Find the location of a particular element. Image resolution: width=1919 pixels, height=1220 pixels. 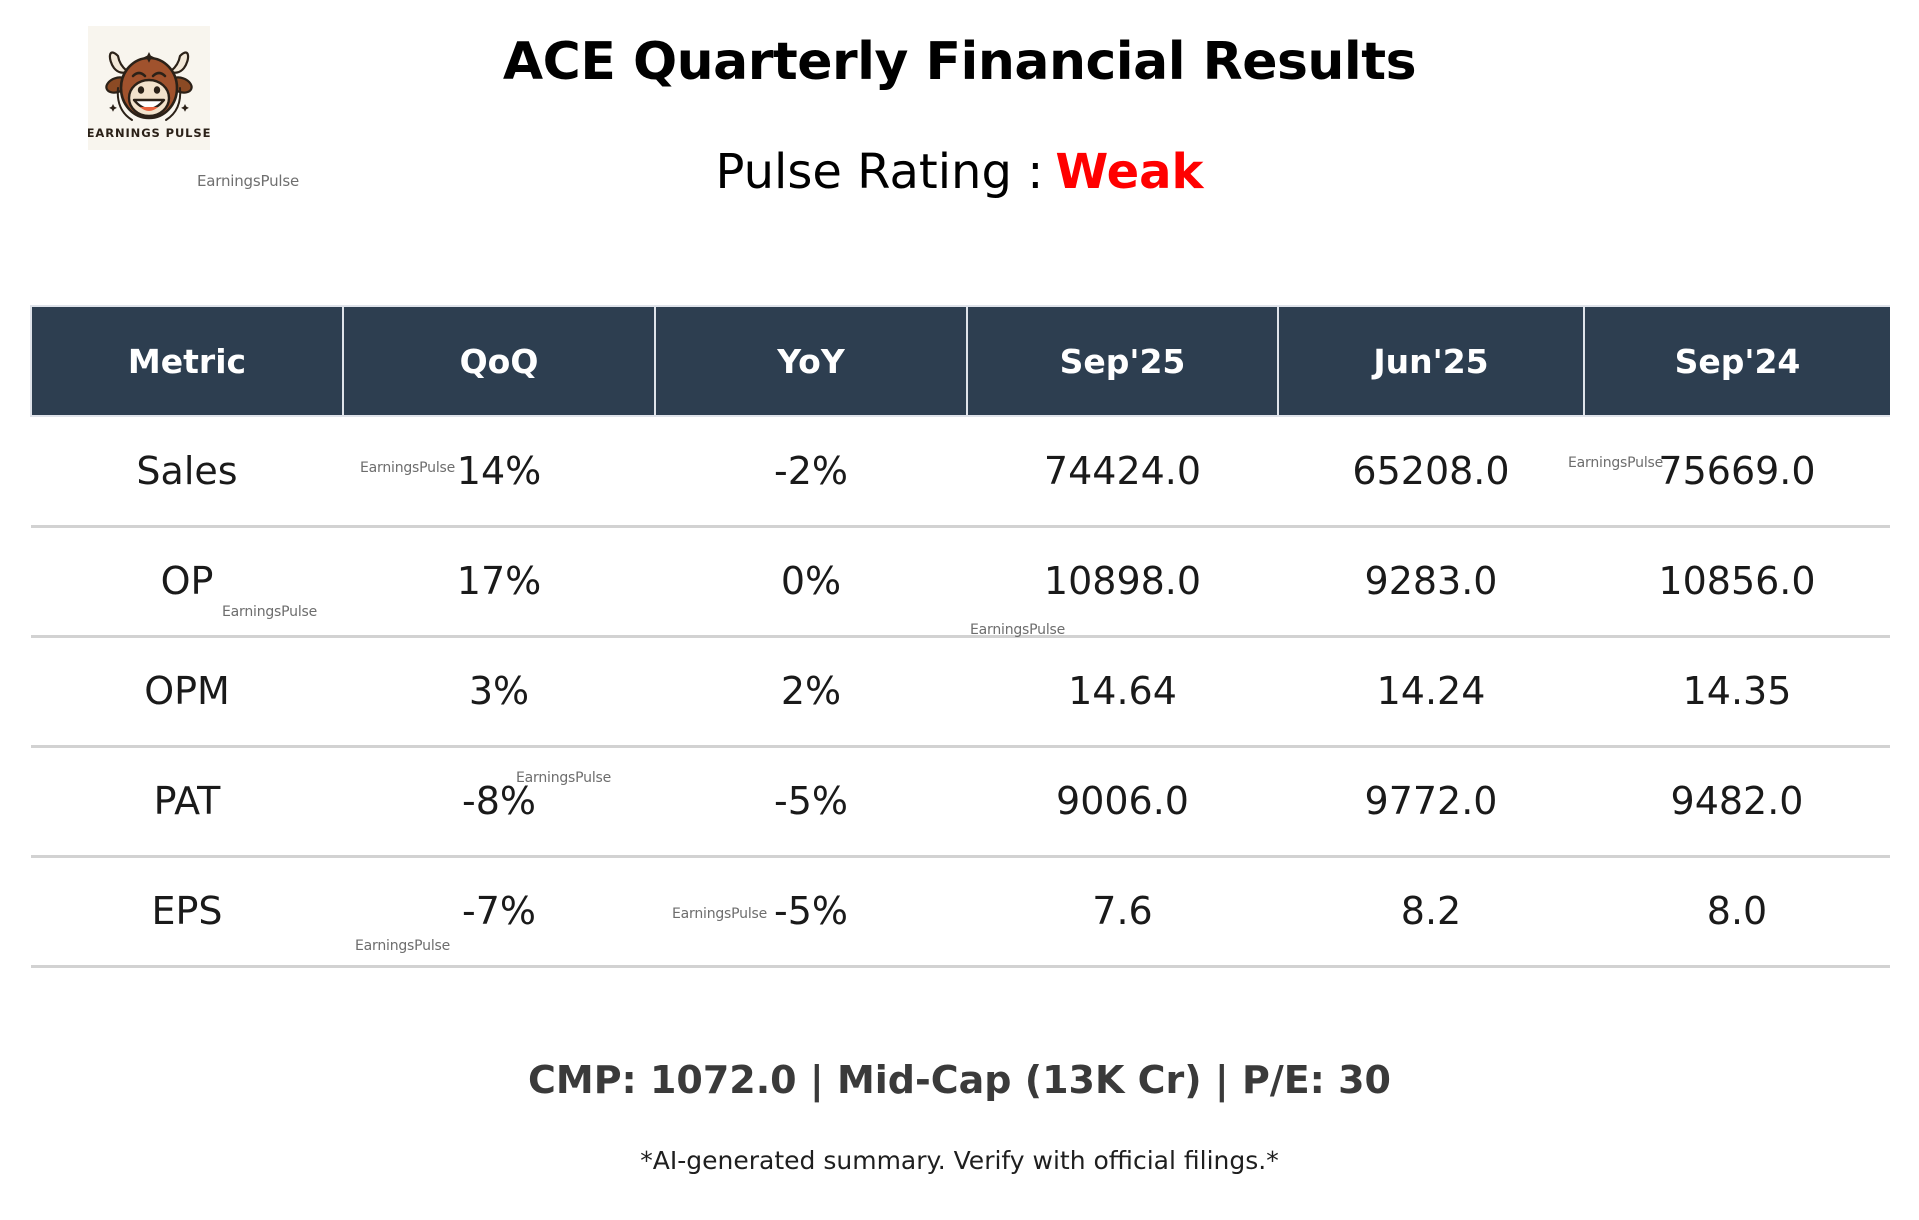

column-header-qoq: QoQ is located at coordinates (499, 361).